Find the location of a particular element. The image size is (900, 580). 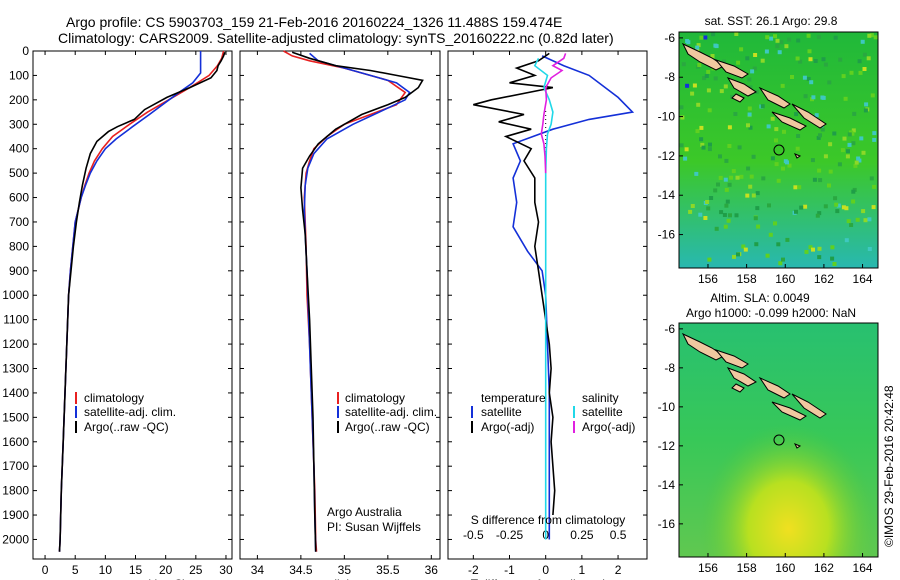

legend-label-s-argo: Argo(-adj) is located at coordinates (608, 427).